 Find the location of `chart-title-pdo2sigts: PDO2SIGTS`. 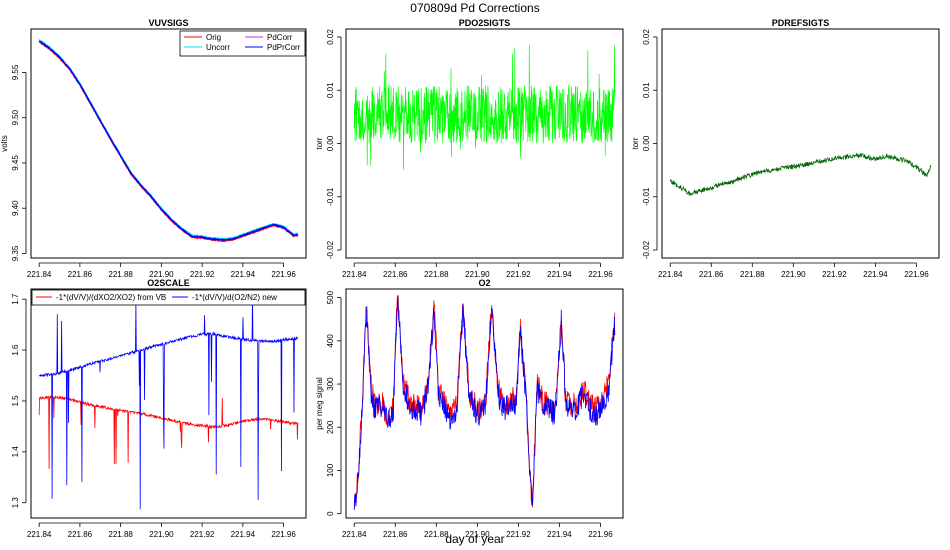

chart-title-pdo2sigts: PDO2SIGTS is located at coordinates (485, 23).